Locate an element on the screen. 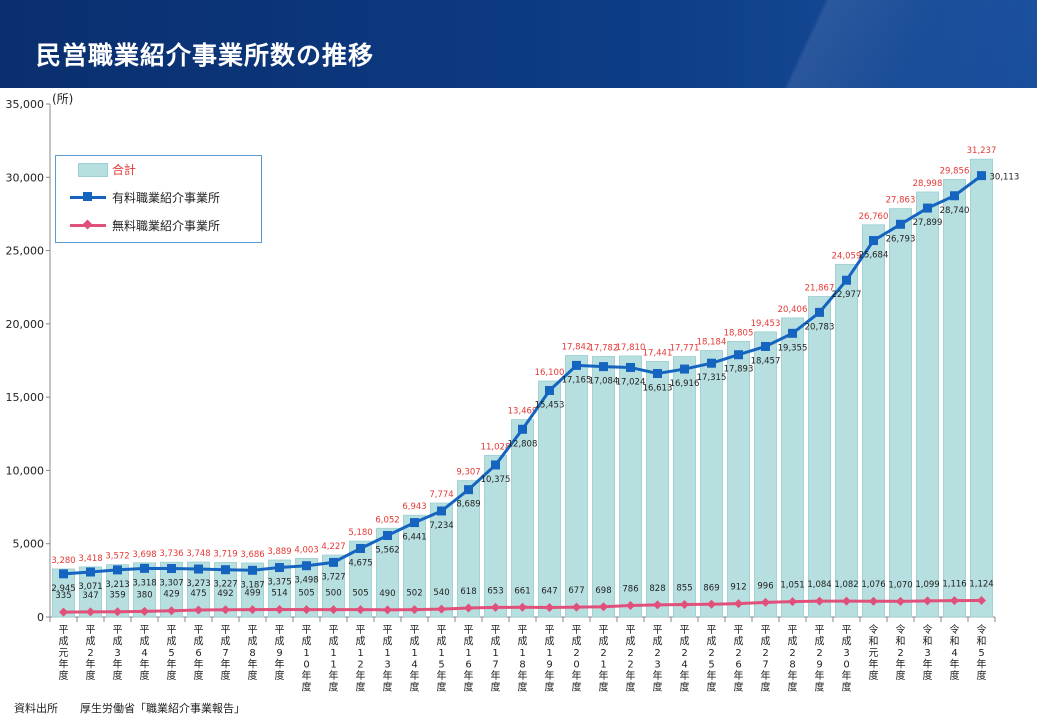 The image size is (1037, 720). data-label-paid: 3,213 is located at coordinates (117, 585).